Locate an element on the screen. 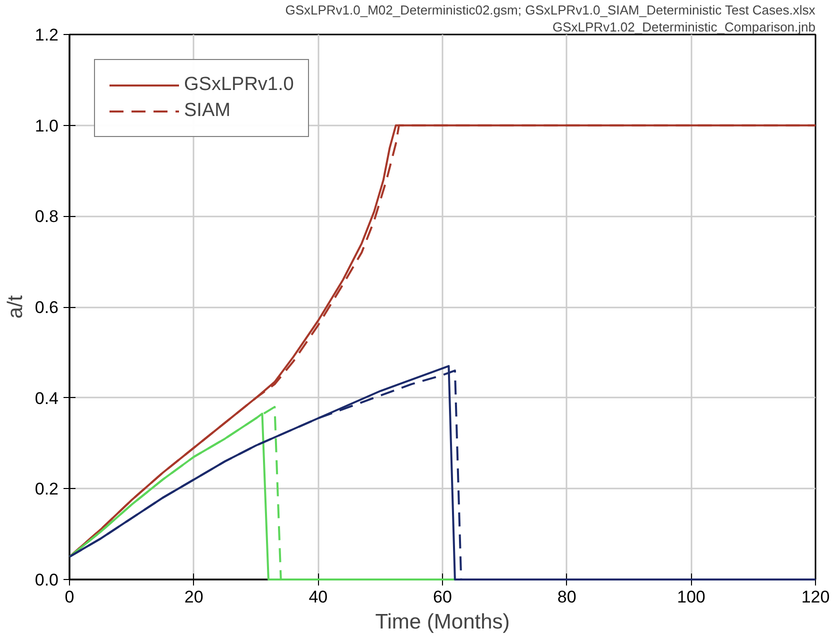 This screenshot has height=636, width=835. legend-label: GSxLPRv1.0 is located at coordinates (239, 85).